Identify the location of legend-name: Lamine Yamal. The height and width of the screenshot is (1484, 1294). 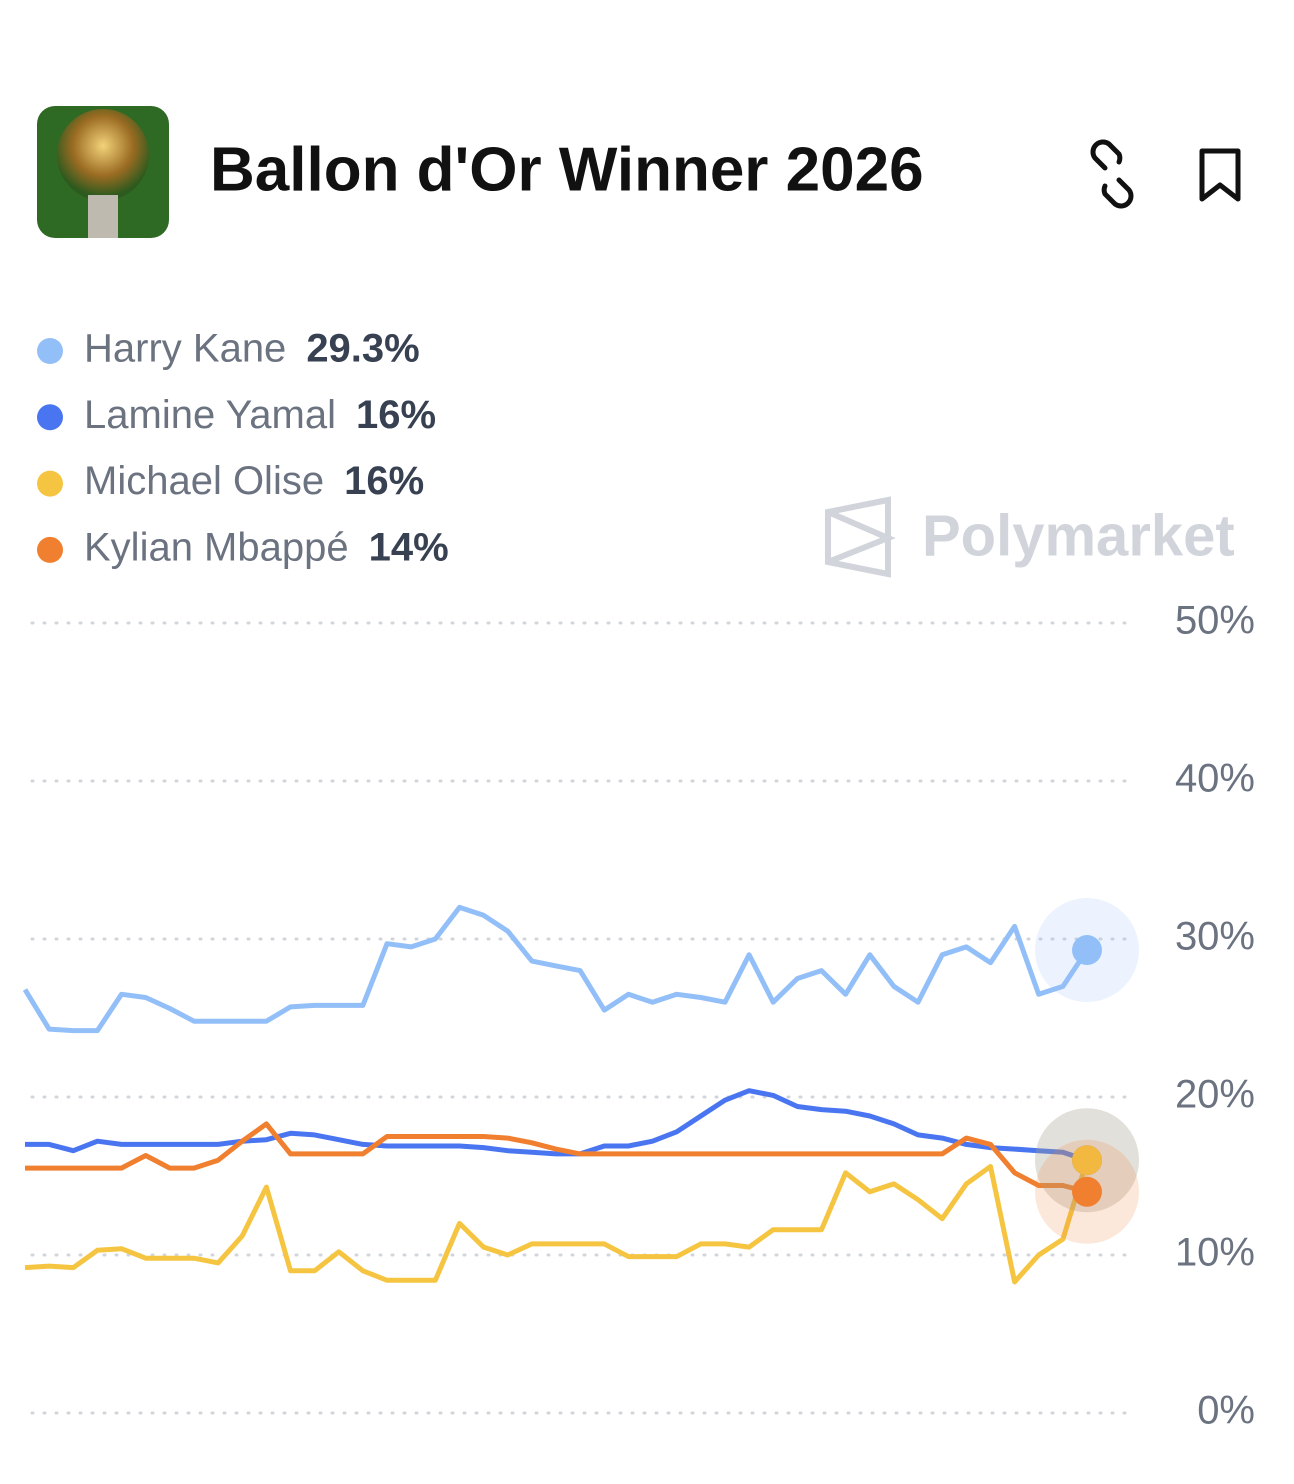
(210, 415).